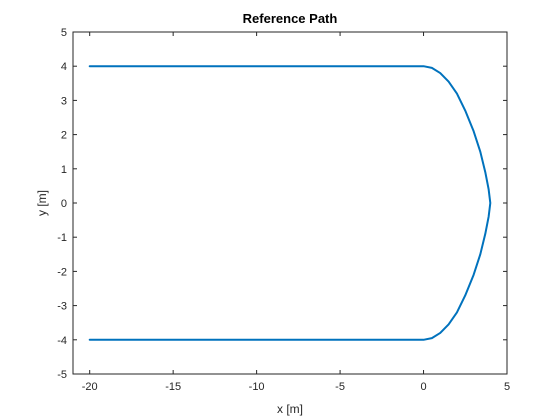  I want to click on y-tick-label: 2, so click(64, 136).